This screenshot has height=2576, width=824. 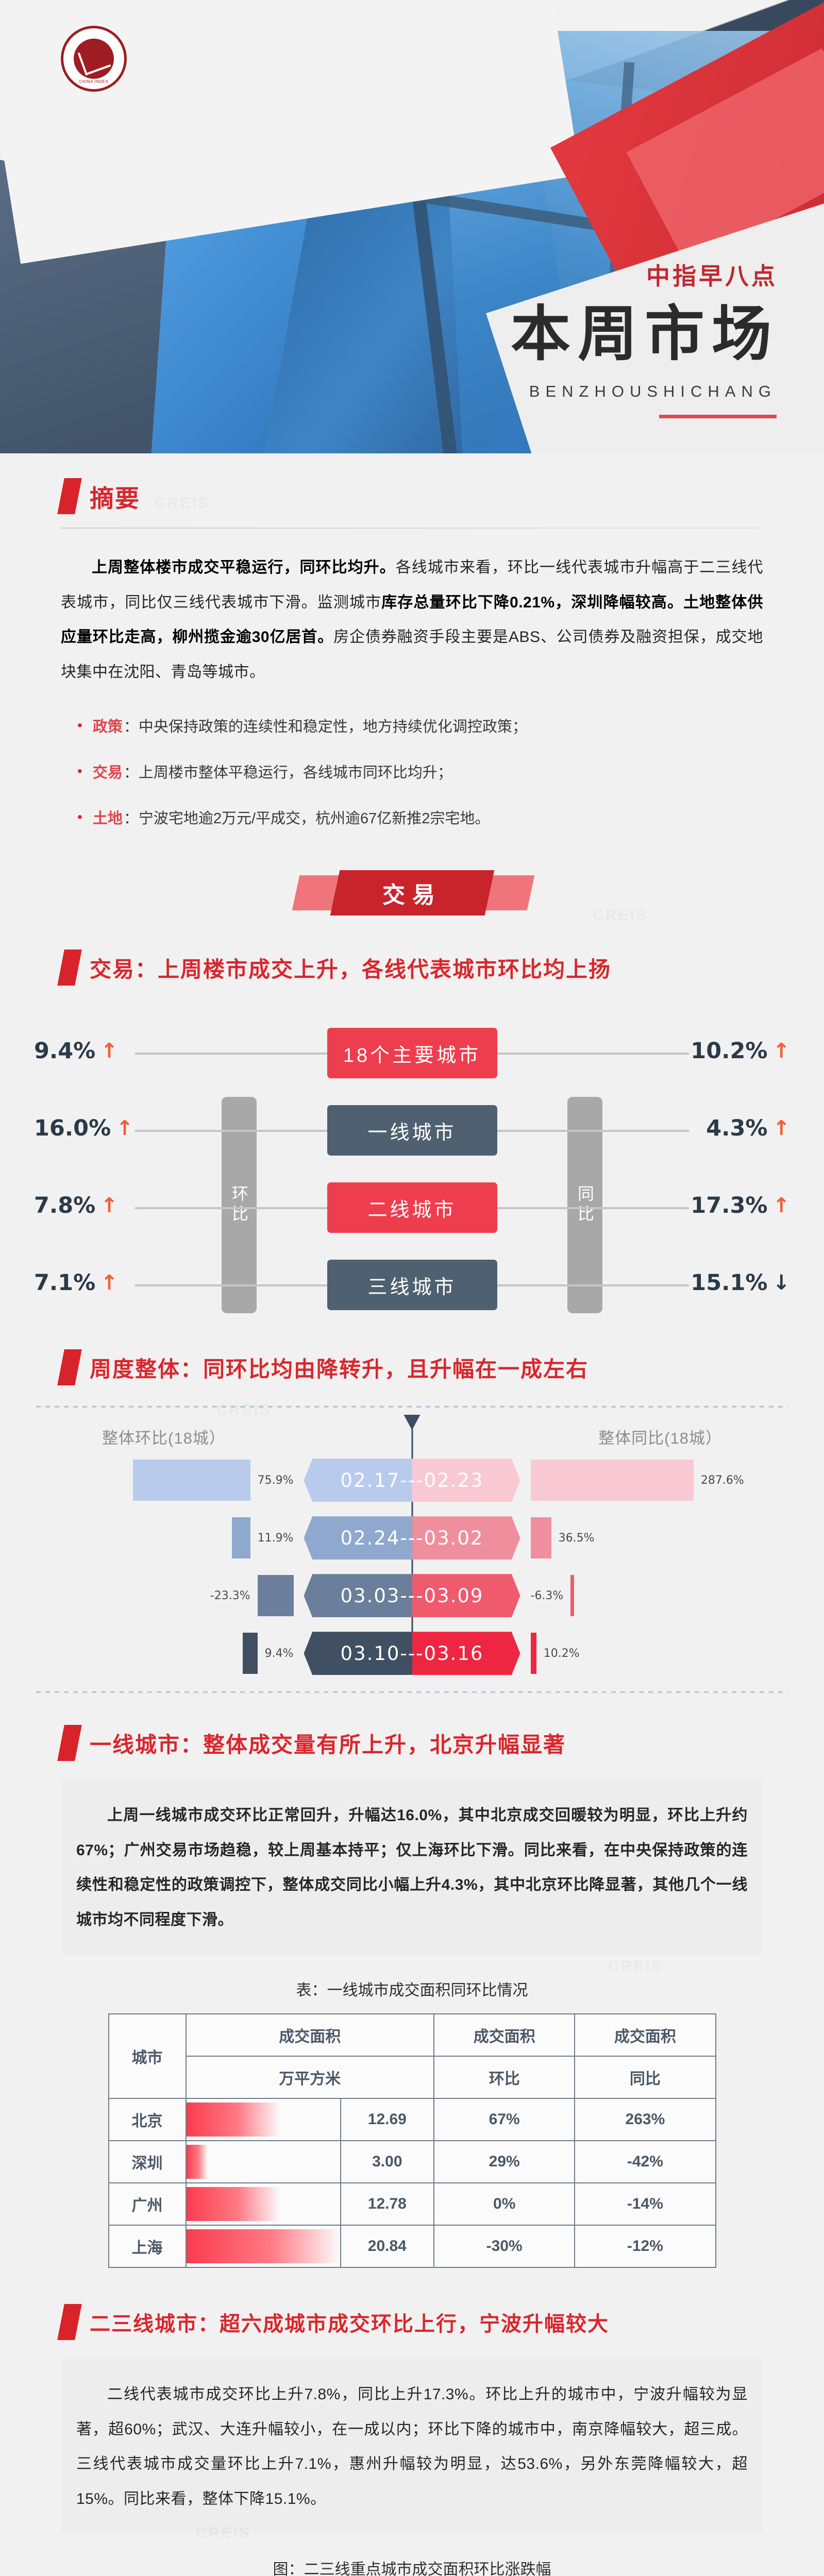 I want to click on arrow-down-icon: ↓, so click(x=781, y=1283).